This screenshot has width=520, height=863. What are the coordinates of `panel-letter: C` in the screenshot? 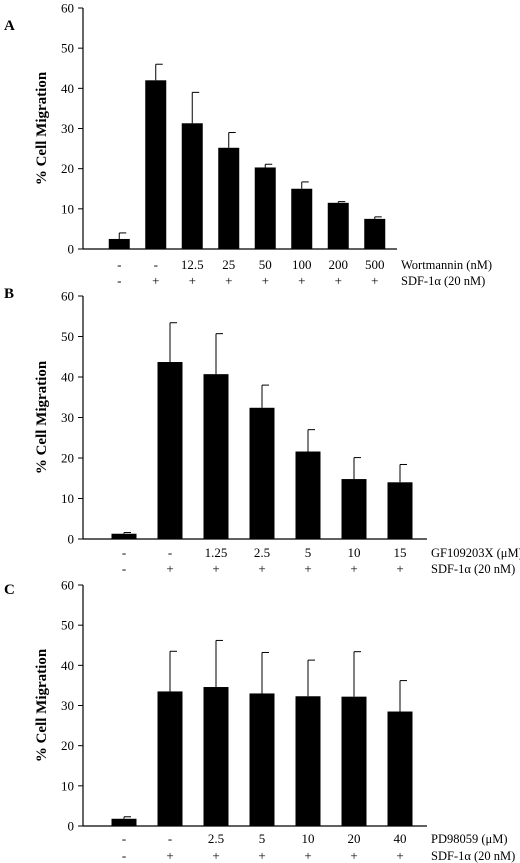 It's located at (9, 590).